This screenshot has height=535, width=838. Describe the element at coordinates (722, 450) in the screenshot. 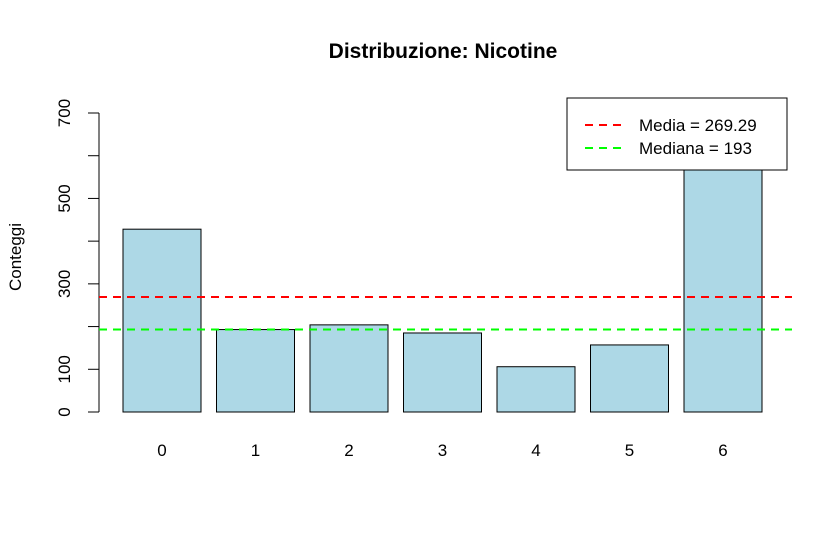

I see `x-tick-label: 6` at that location.